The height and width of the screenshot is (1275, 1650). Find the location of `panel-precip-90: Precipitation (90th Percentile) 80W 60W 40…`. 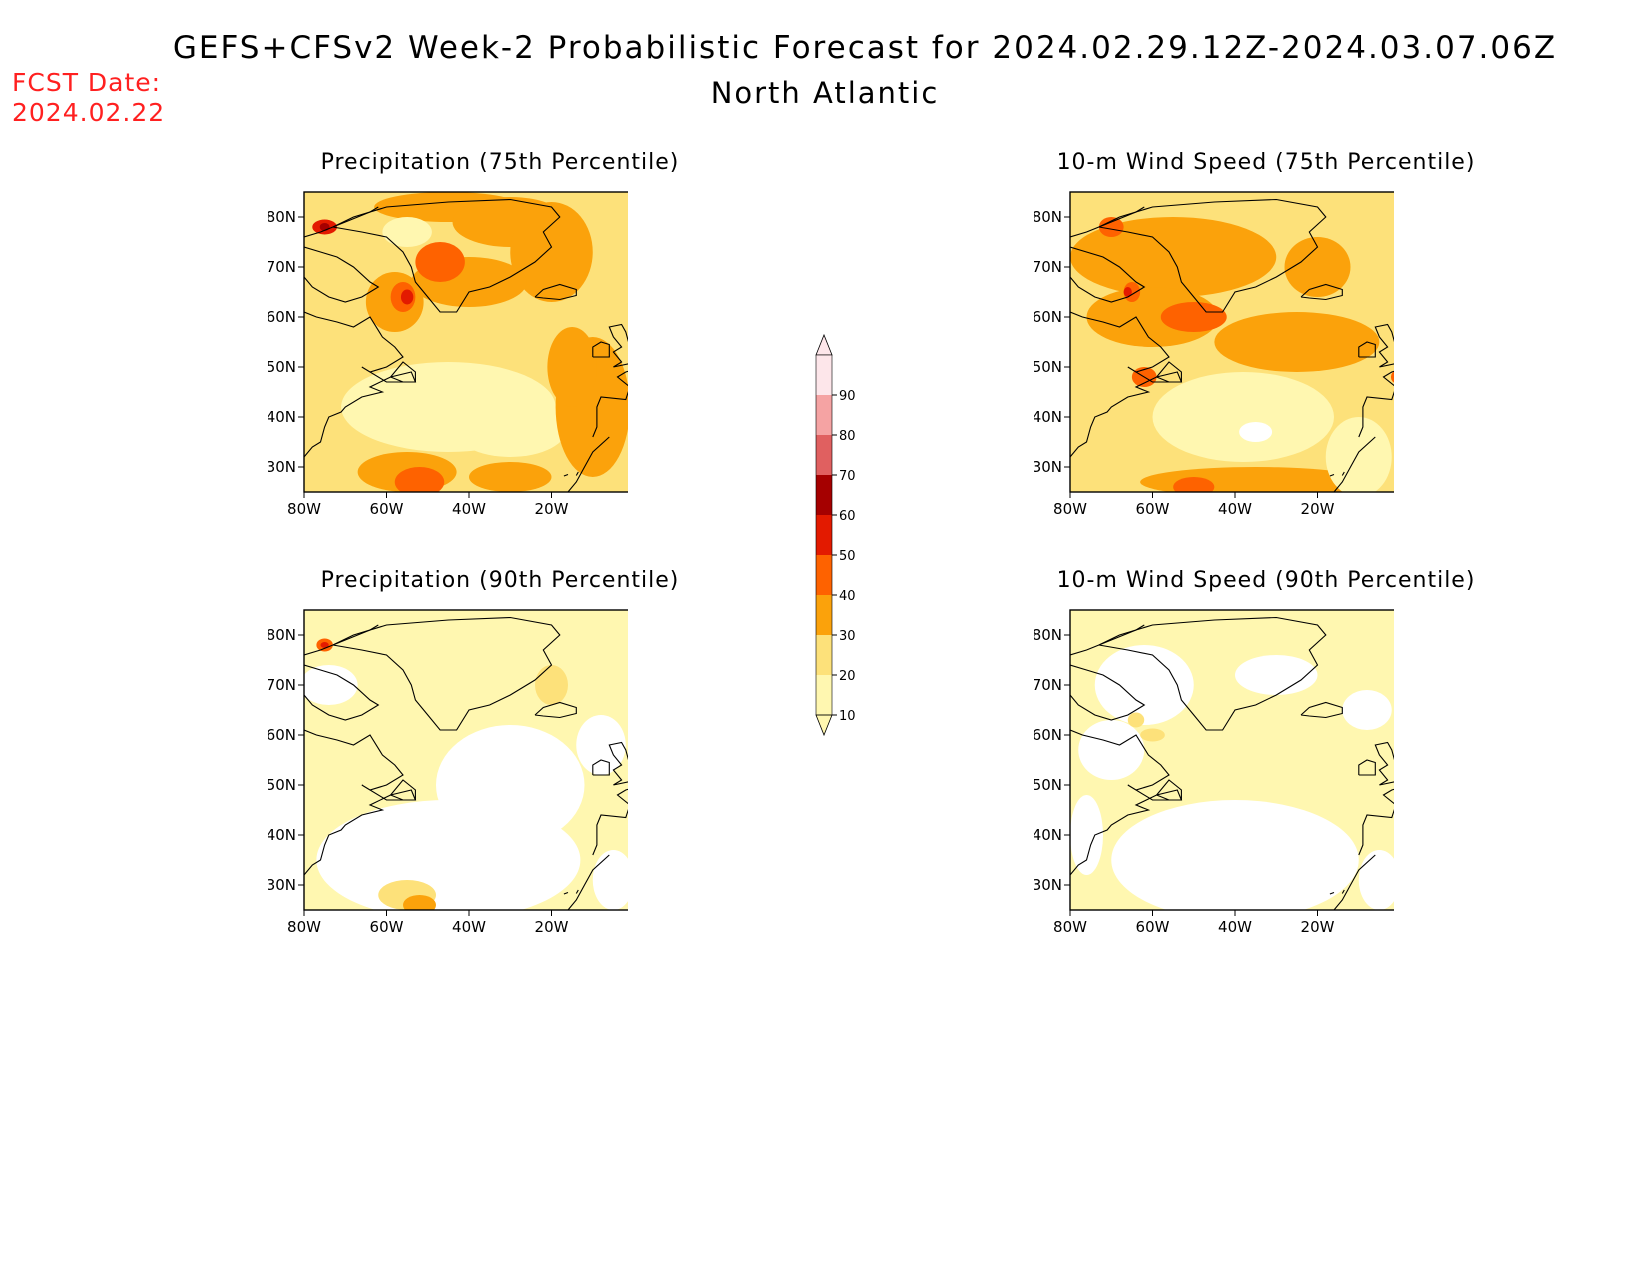

panel-precip-90: Precipitation (90th Percentile) 80W 60W 40… is located at coordinates (520, 783).